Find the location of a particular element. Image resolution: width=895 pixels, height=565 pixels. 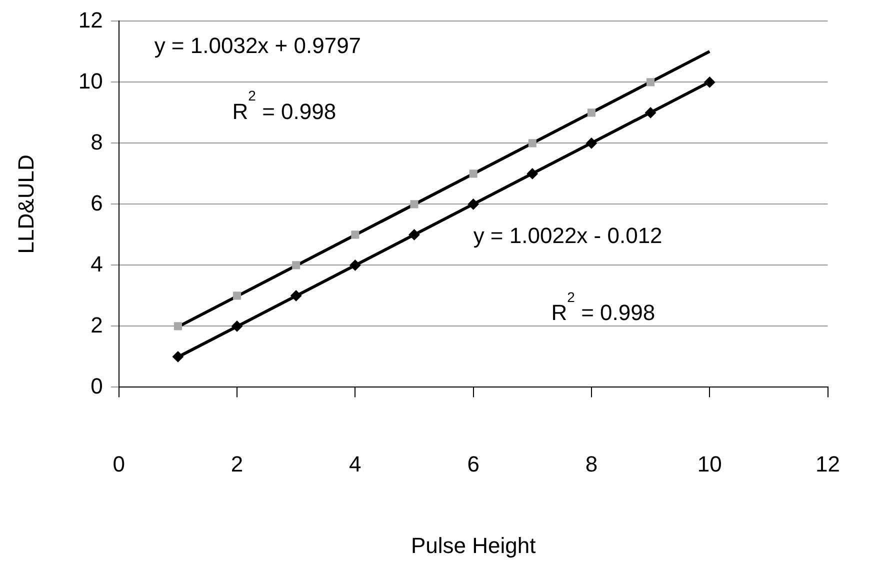

x-tick-label: 0 is located at coordinates (118, 463).